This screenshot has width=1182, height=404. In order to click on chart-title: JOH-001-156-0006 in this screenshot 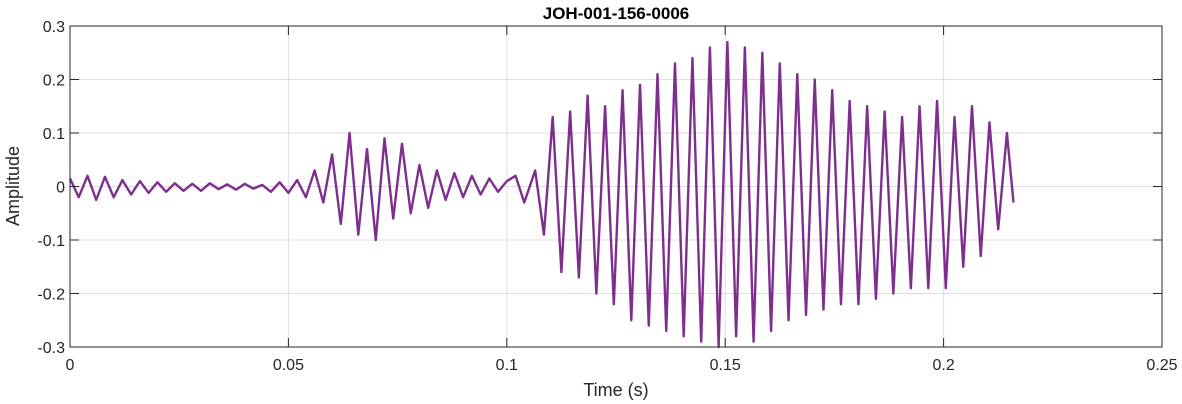, I will do `click(616, 13)`.